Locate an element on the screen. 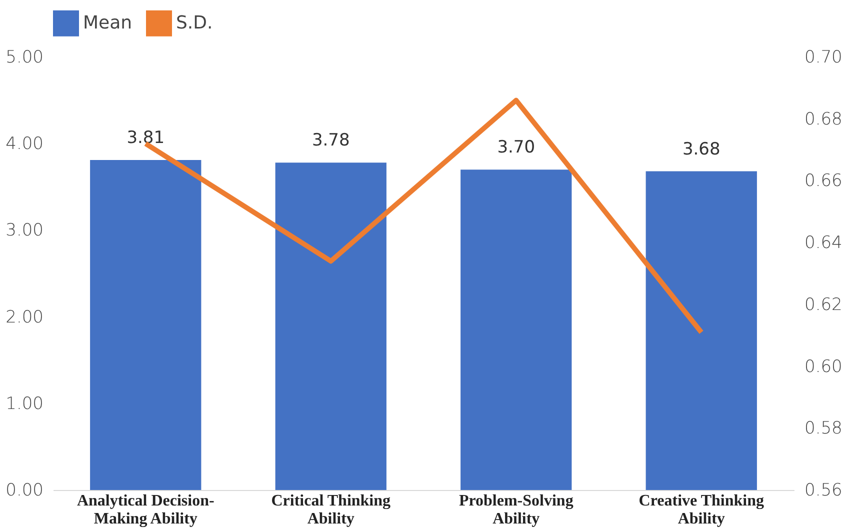 This screenshot has height=531, width=847. data-label: 3.81 is located at coordinates (145, 138).